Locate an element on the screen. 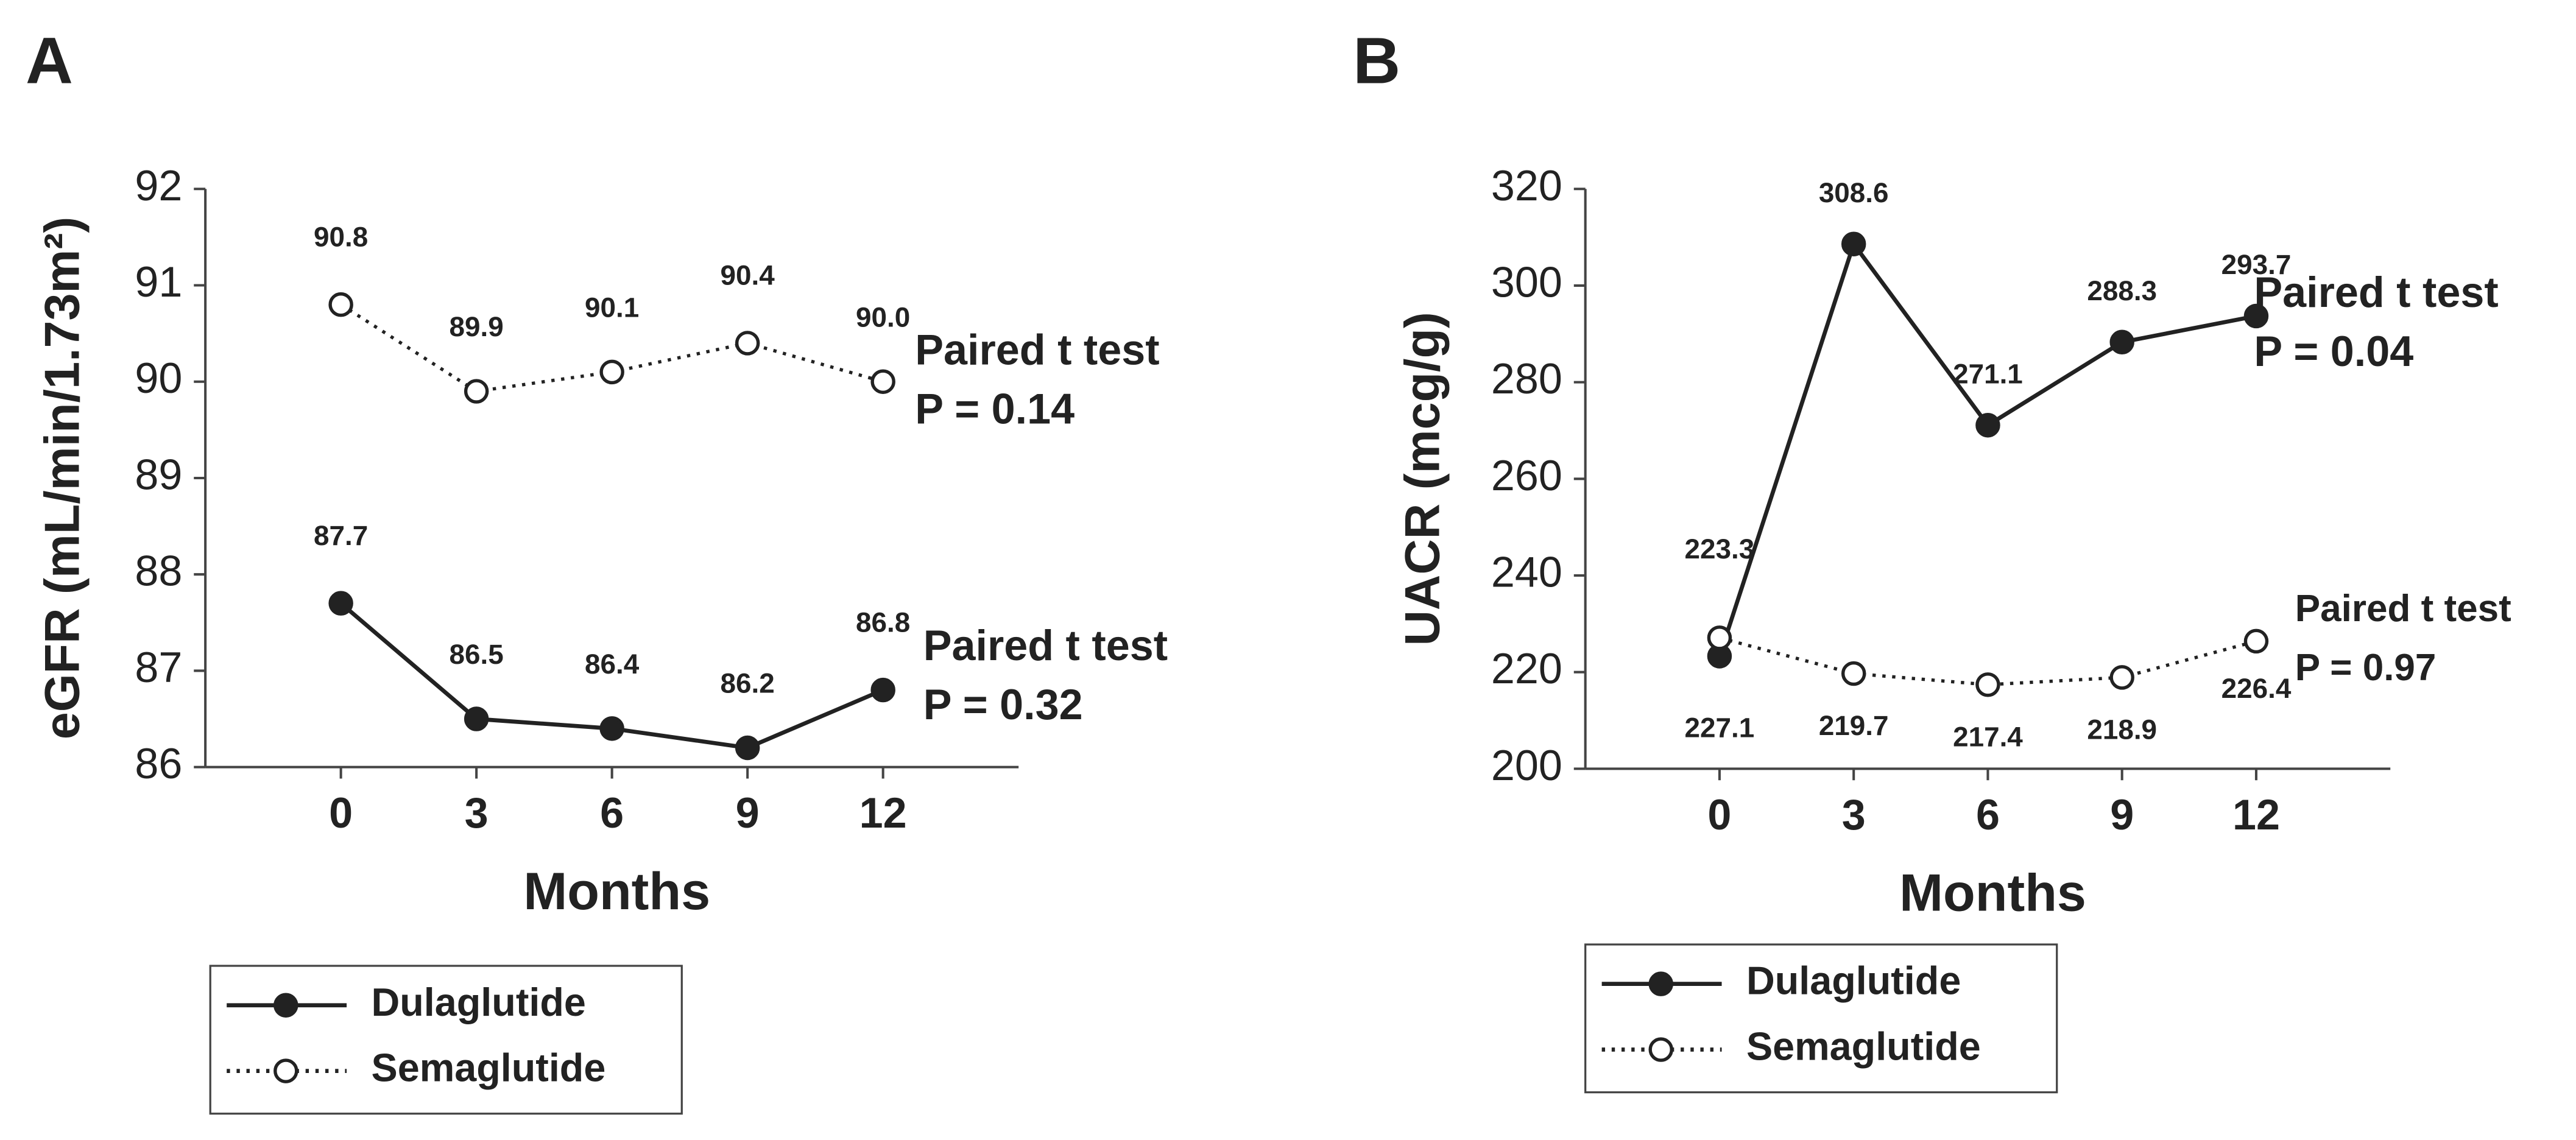  y-tick-label: 220 is located at coordinates (1526, 668).